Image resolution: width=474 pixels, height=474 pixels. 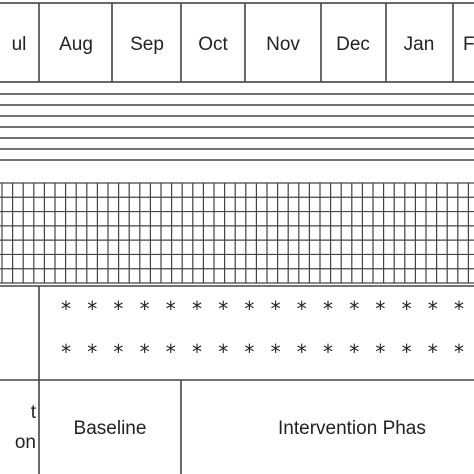 I want to click on month-label: Nov, so click(x=283, y=44).